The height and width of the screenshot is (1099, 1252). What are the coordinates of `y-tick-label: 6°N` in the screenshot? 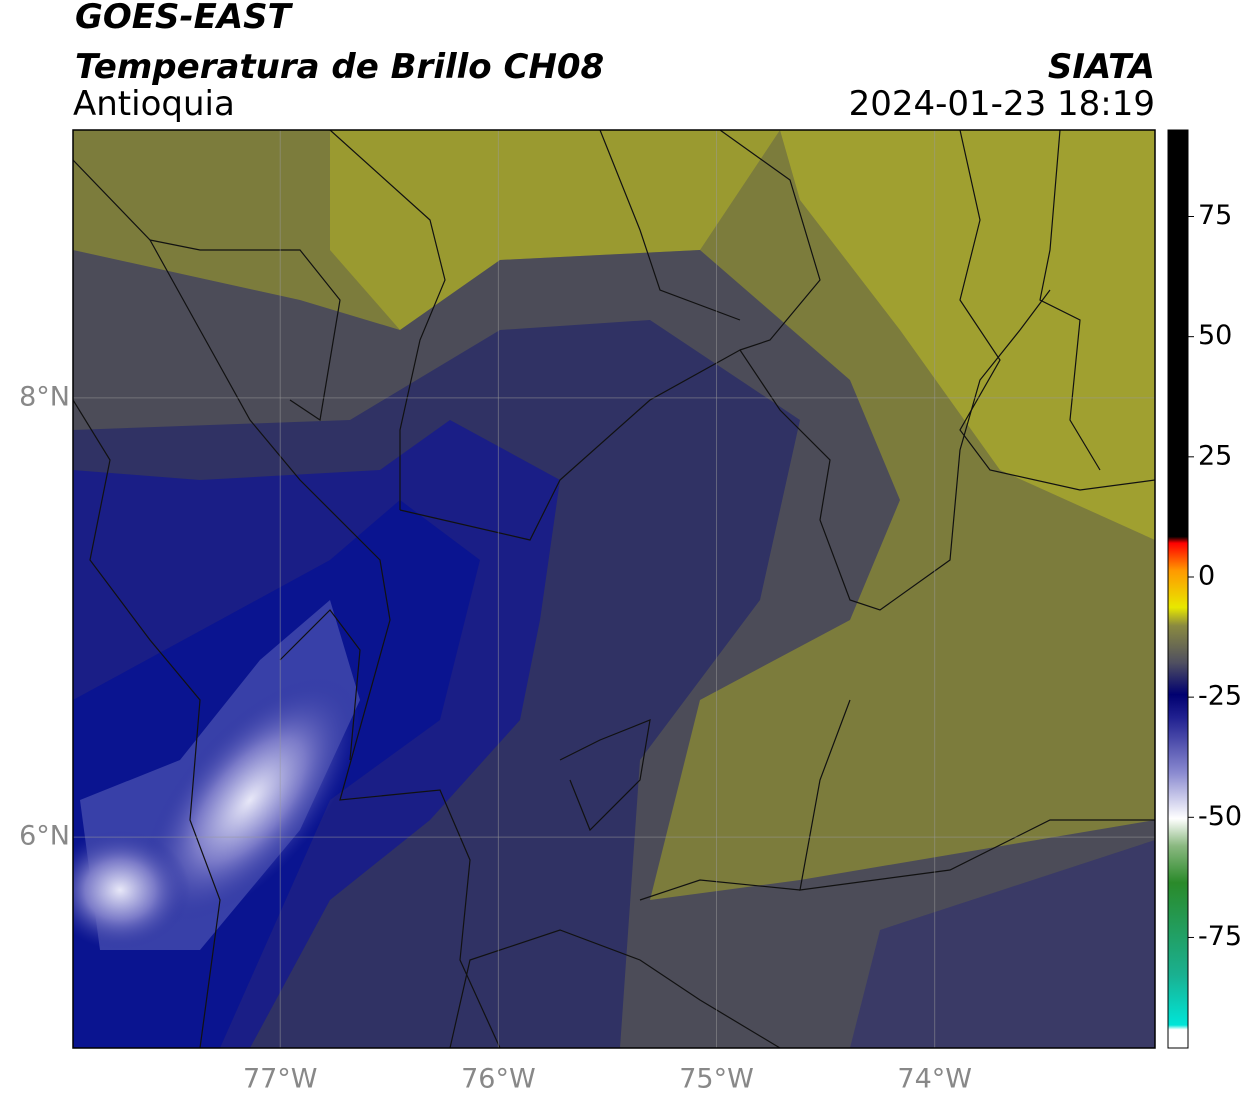 It's located at (44, 836).